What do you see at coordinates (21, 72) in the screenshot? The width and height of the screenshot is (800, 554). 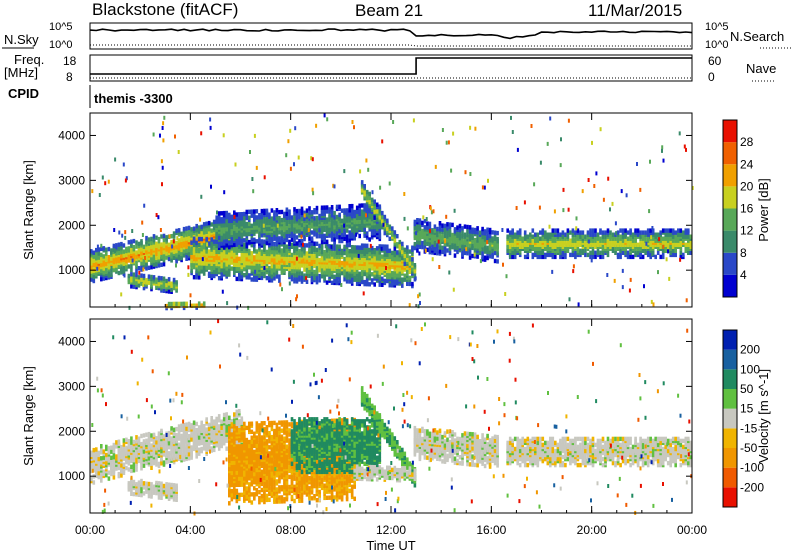 I see `freq-unit: [MHz]` at bounding box center [21, 72].